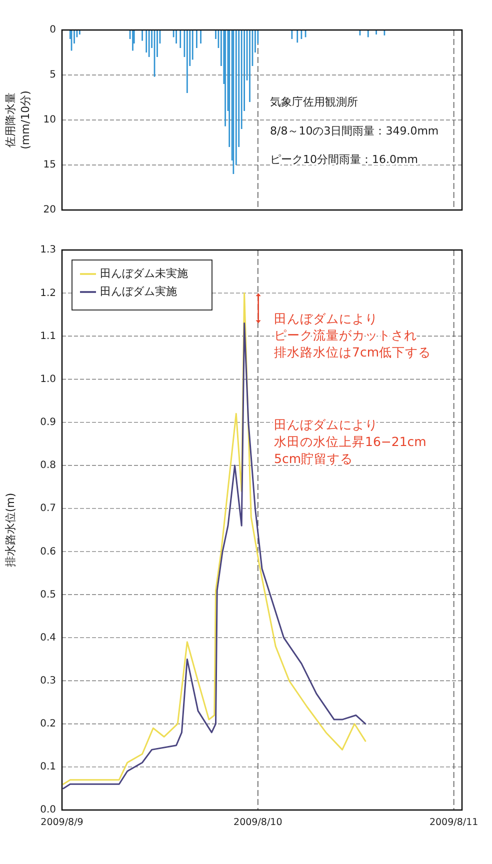  What do you see at coordinates (314, 102) in the screenshot?
I see `annotation: 気象庁佐用観測所` at bounding box center [314, 102].